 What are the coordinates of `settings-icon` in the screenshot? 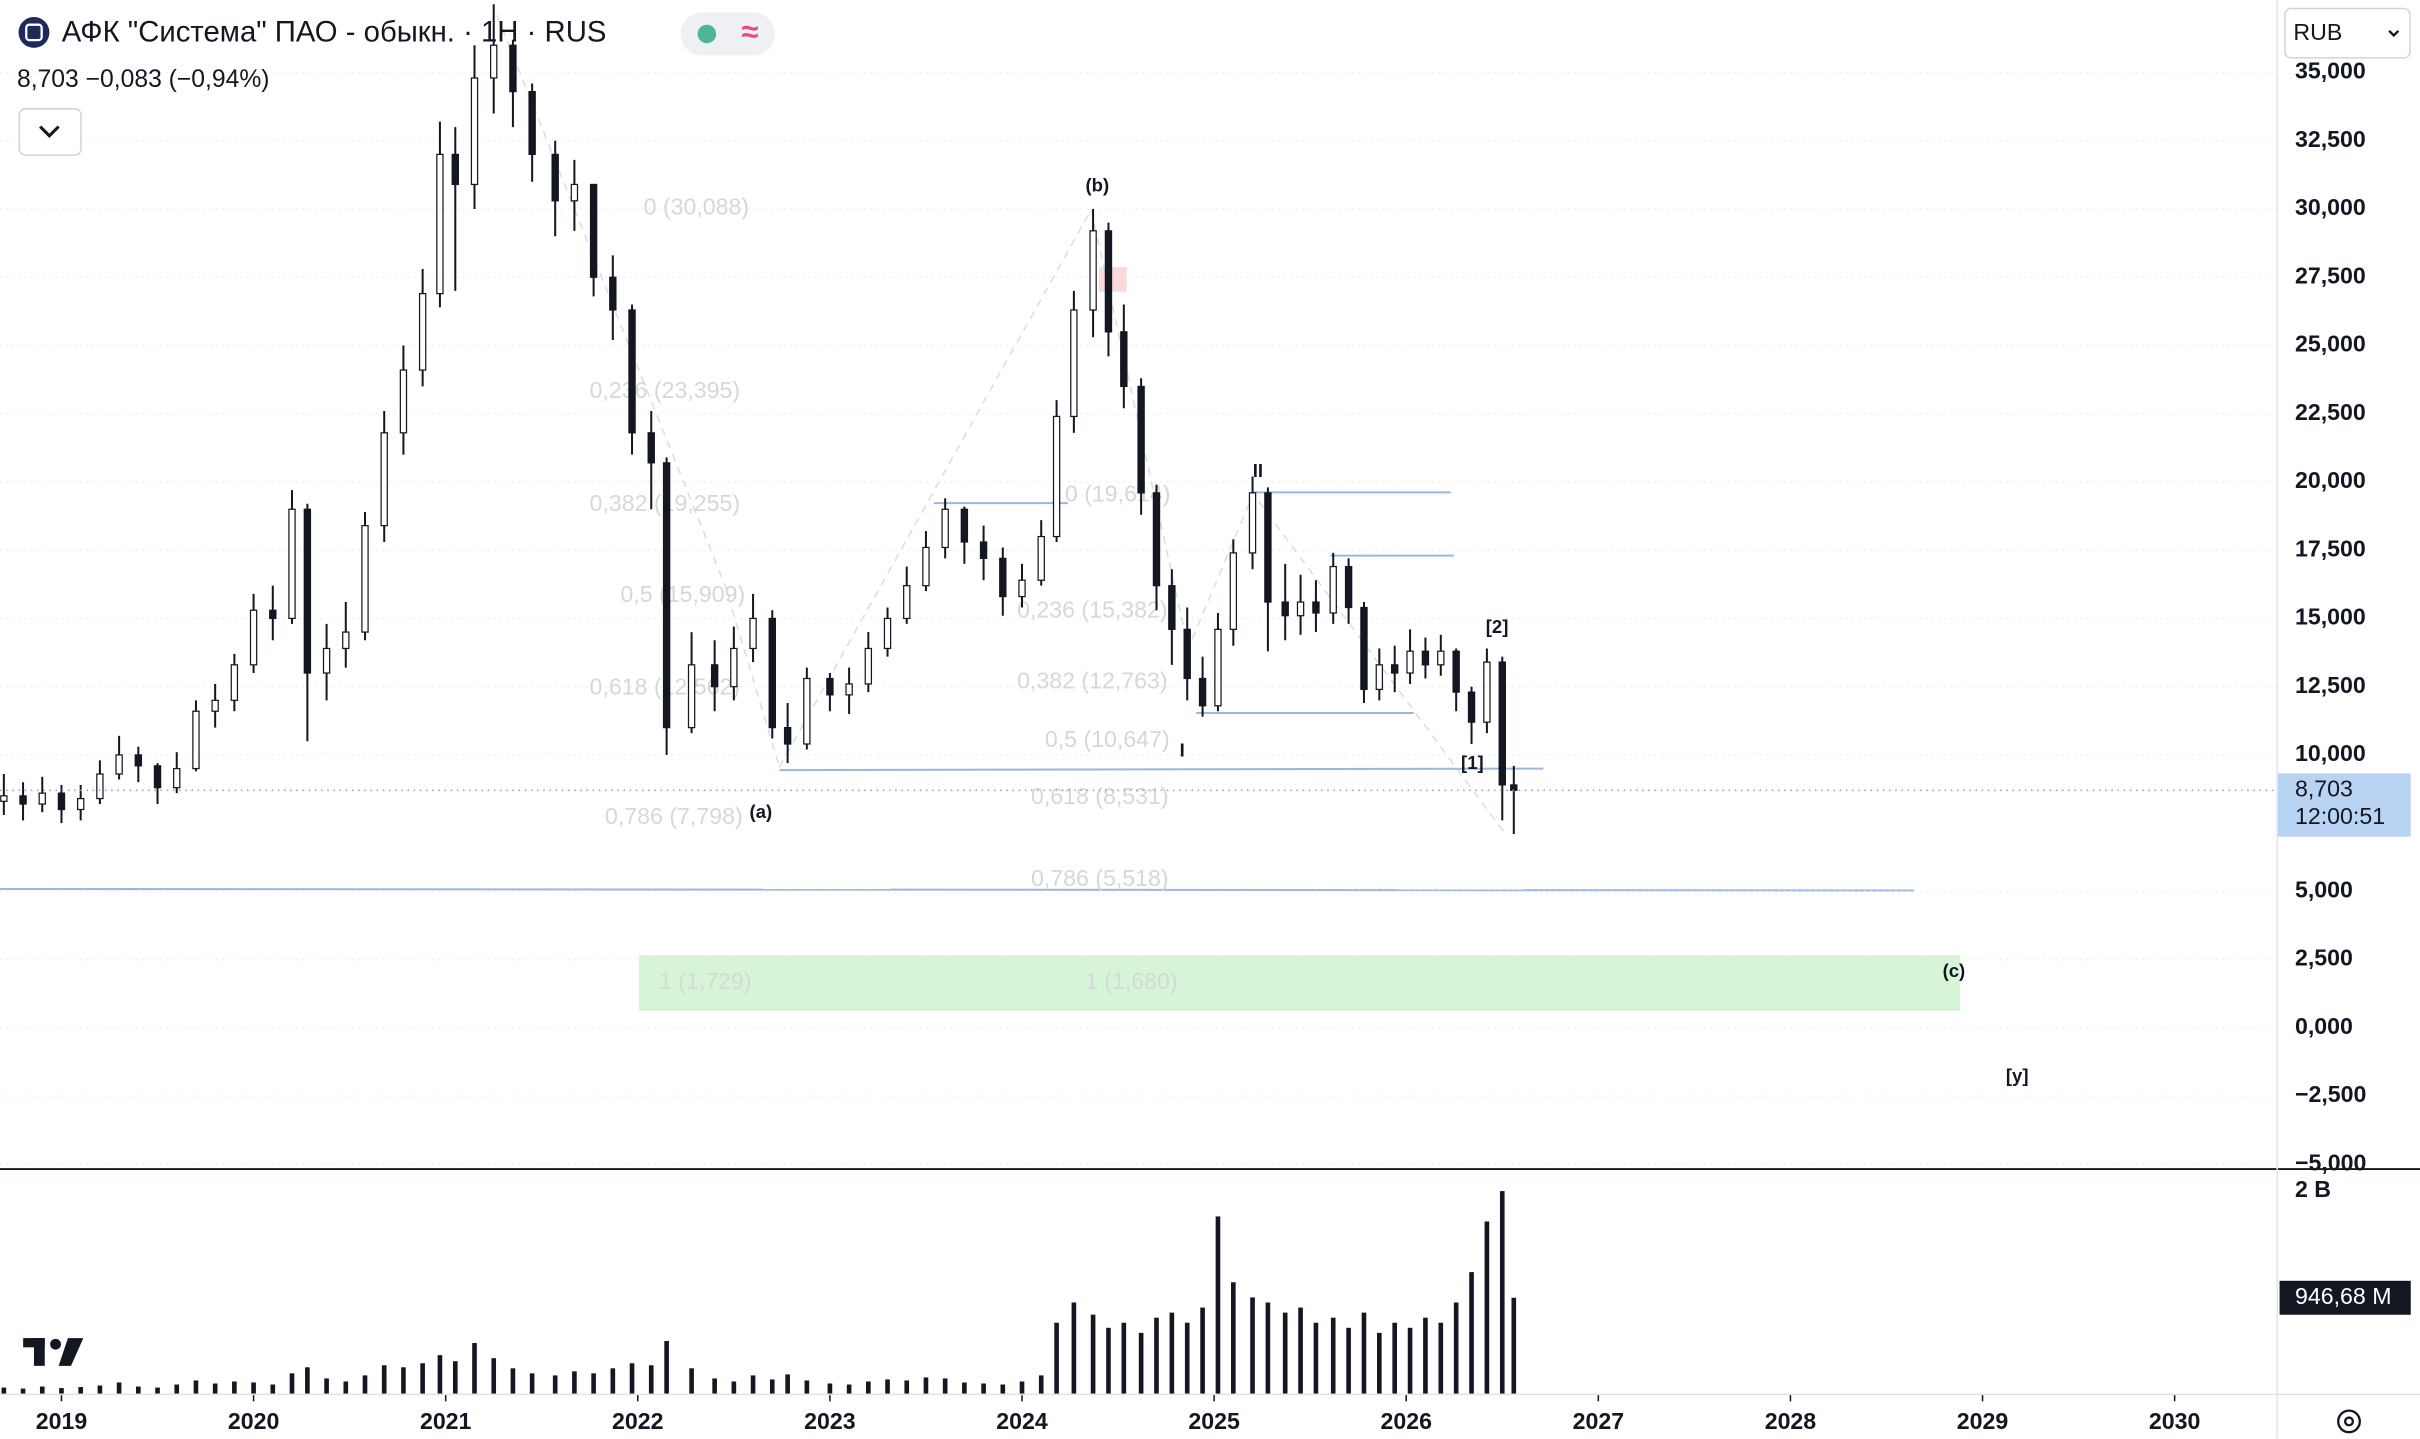 It's located at (2349, 1421).